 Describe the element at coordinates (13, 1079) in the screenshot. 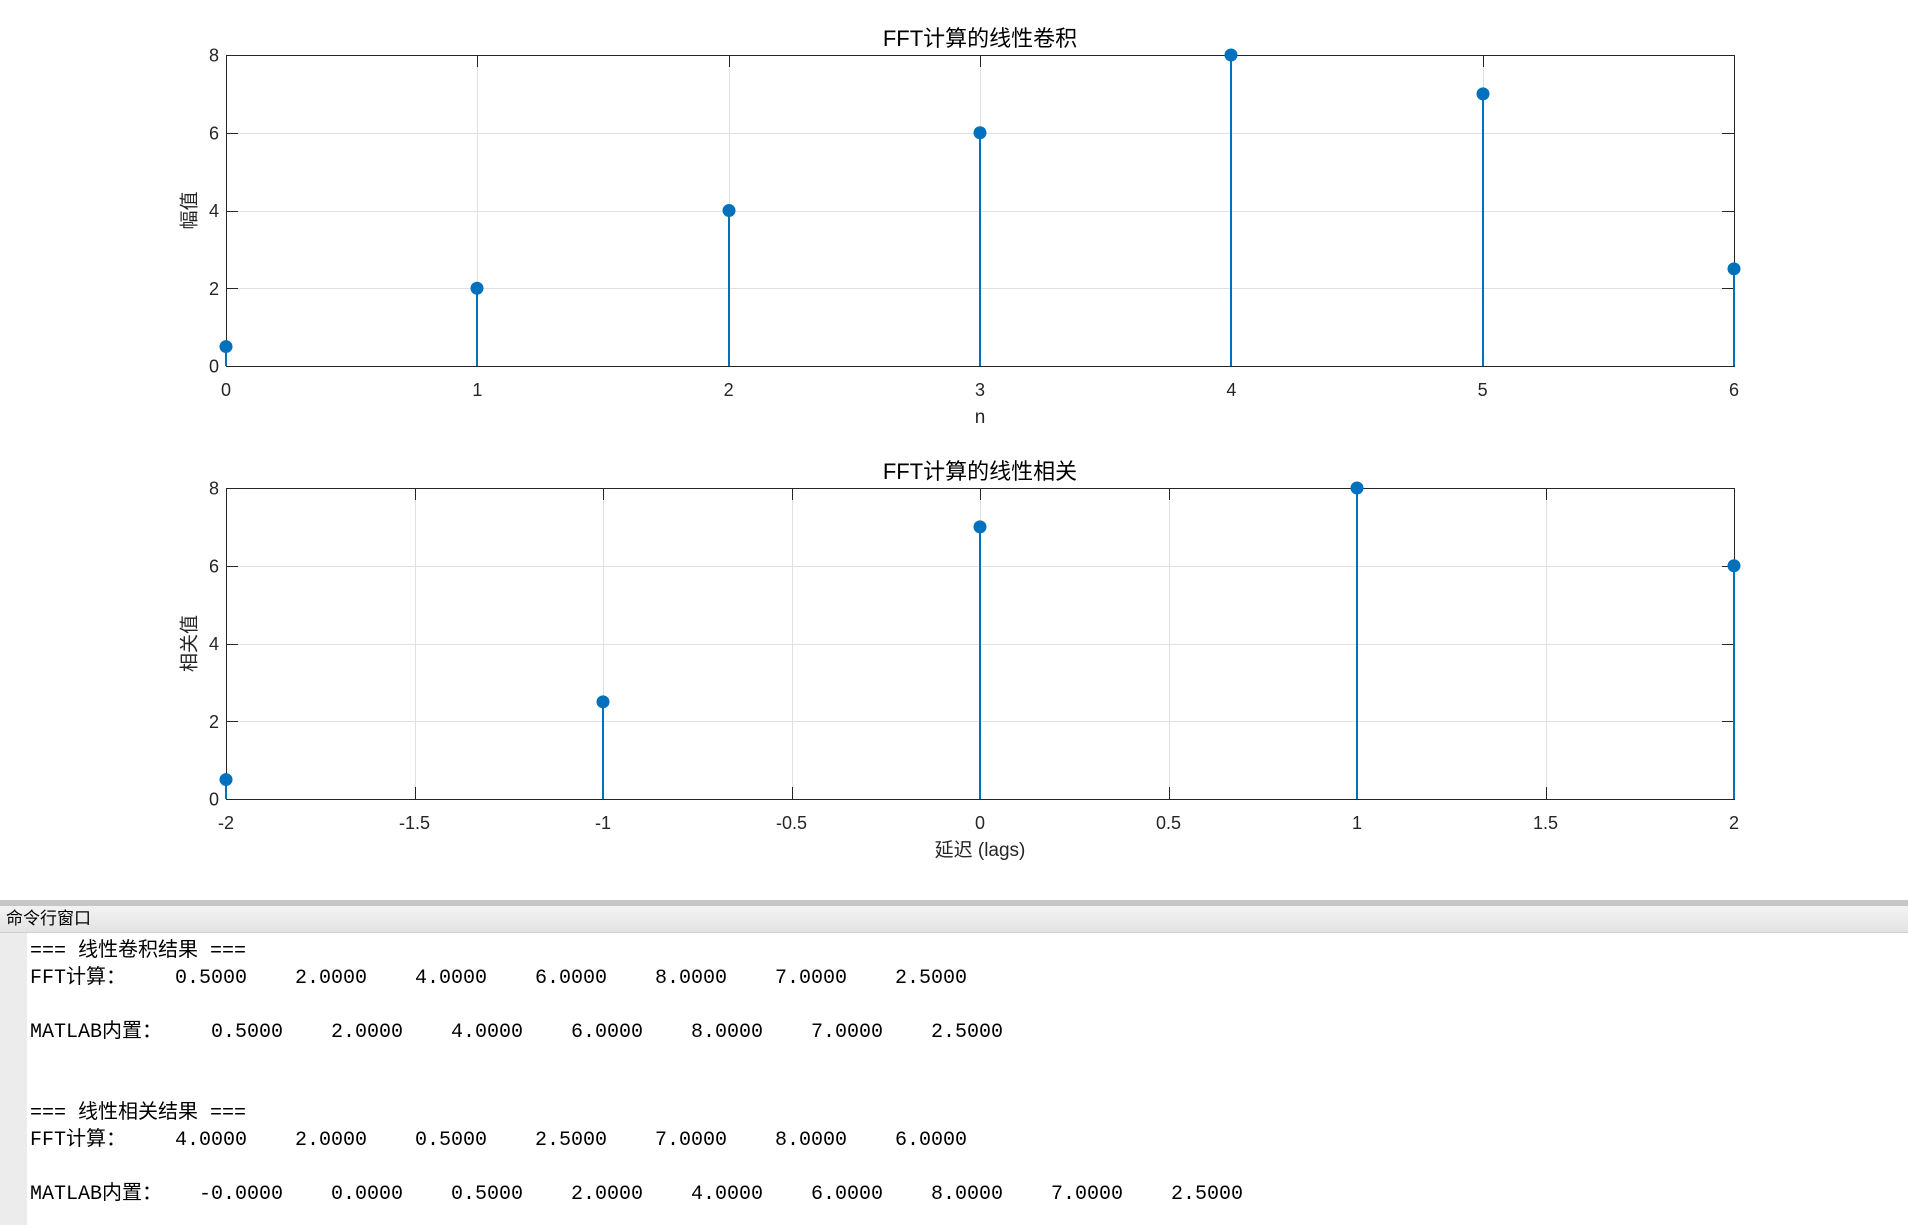

I see `command-window-gutter` at that location.